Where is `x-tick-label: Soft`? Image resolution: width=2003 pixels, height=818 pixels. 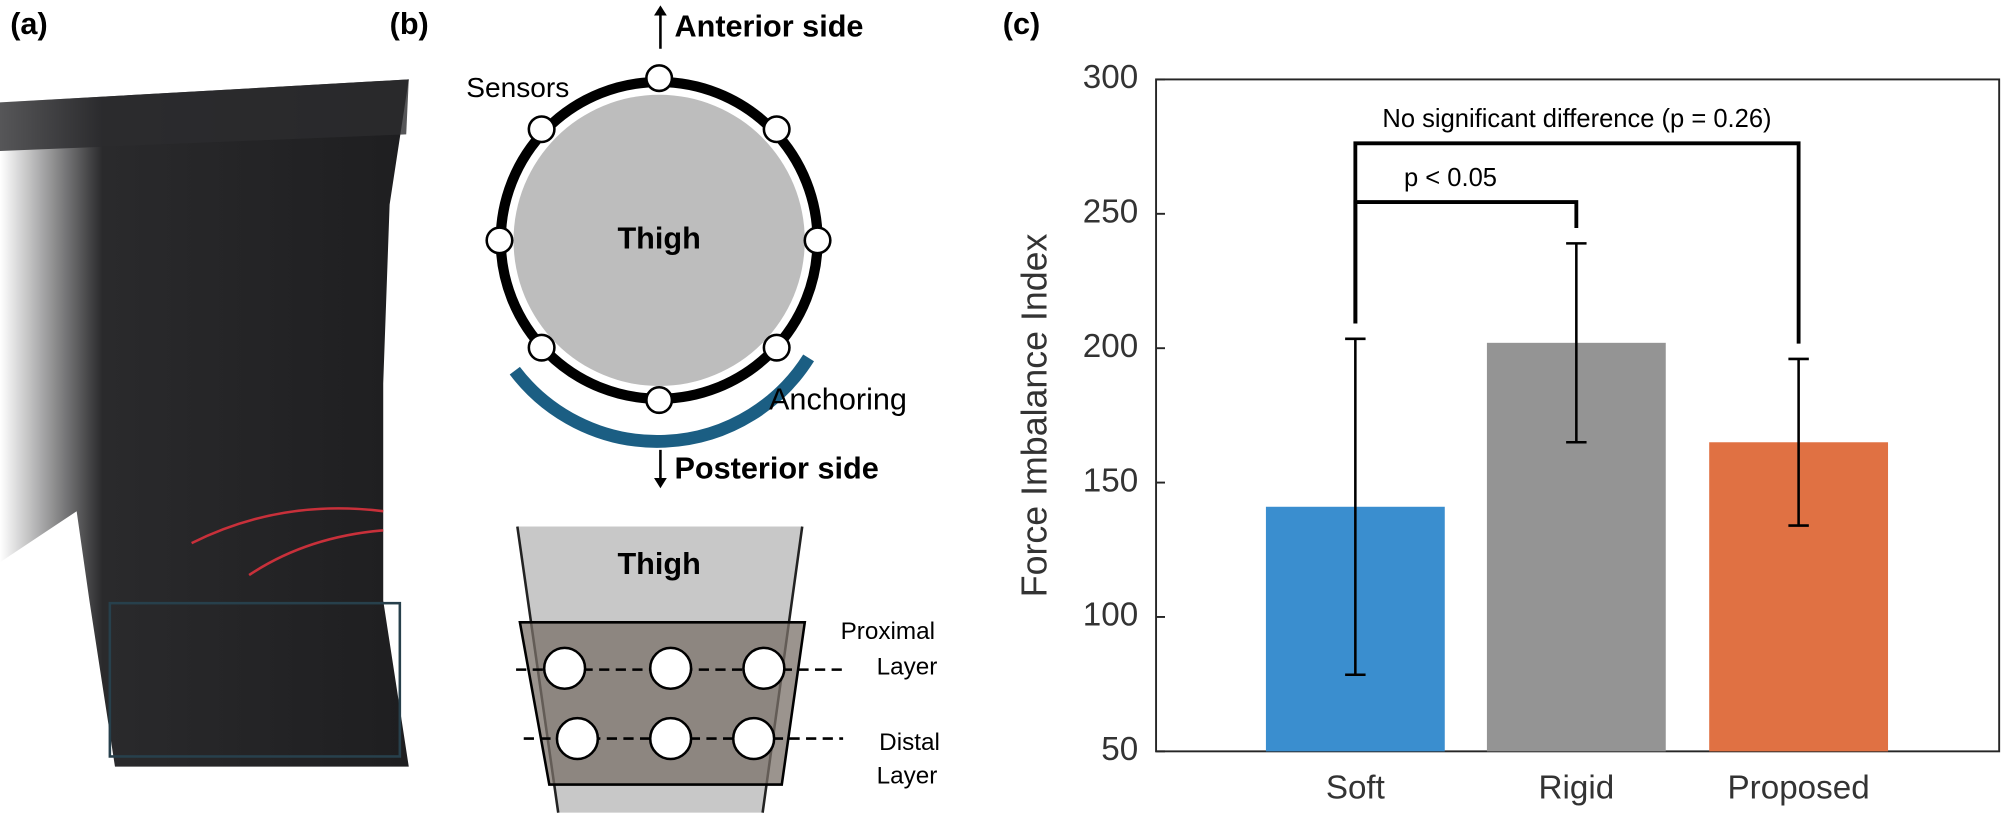 x-tick-label: Soft is located at coordinates (1355, 787).